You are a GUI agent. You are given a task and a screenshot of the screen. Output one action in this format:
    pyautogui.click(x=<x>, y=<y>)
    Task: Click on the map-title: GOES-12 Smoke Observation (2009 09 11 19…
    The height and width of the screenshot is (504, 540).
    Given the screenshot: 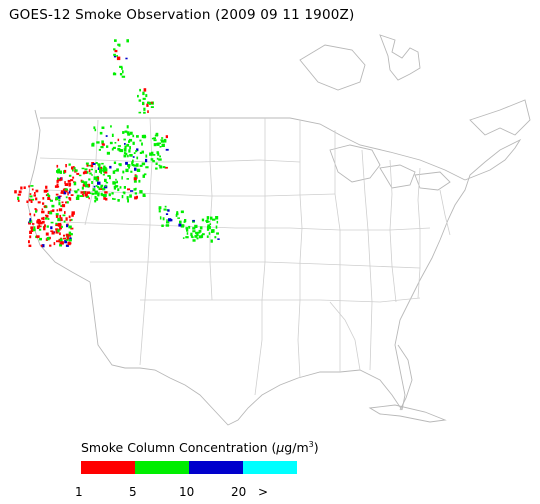 What is the action you would take?
    pyautogui.click(x=182, y=15)
    